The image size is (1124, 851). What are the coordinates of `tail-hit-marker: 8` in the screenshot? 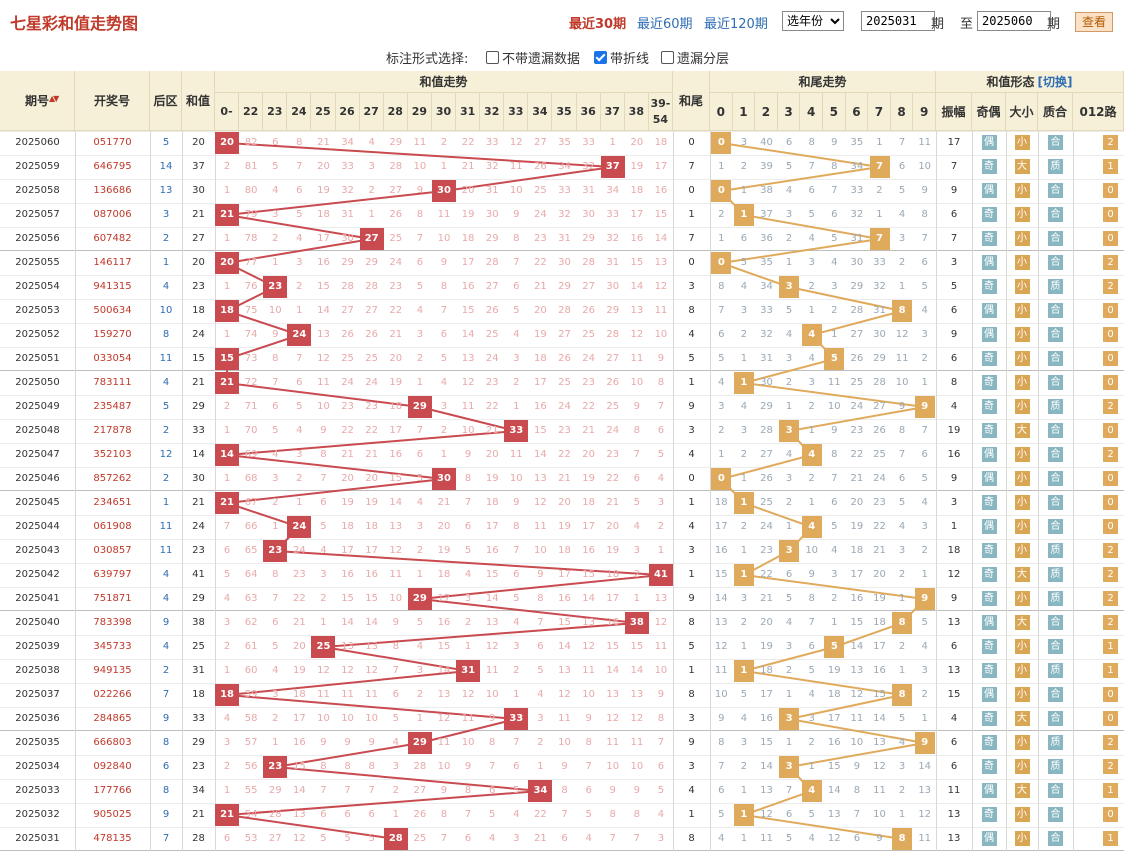 It's located at (902, 695).